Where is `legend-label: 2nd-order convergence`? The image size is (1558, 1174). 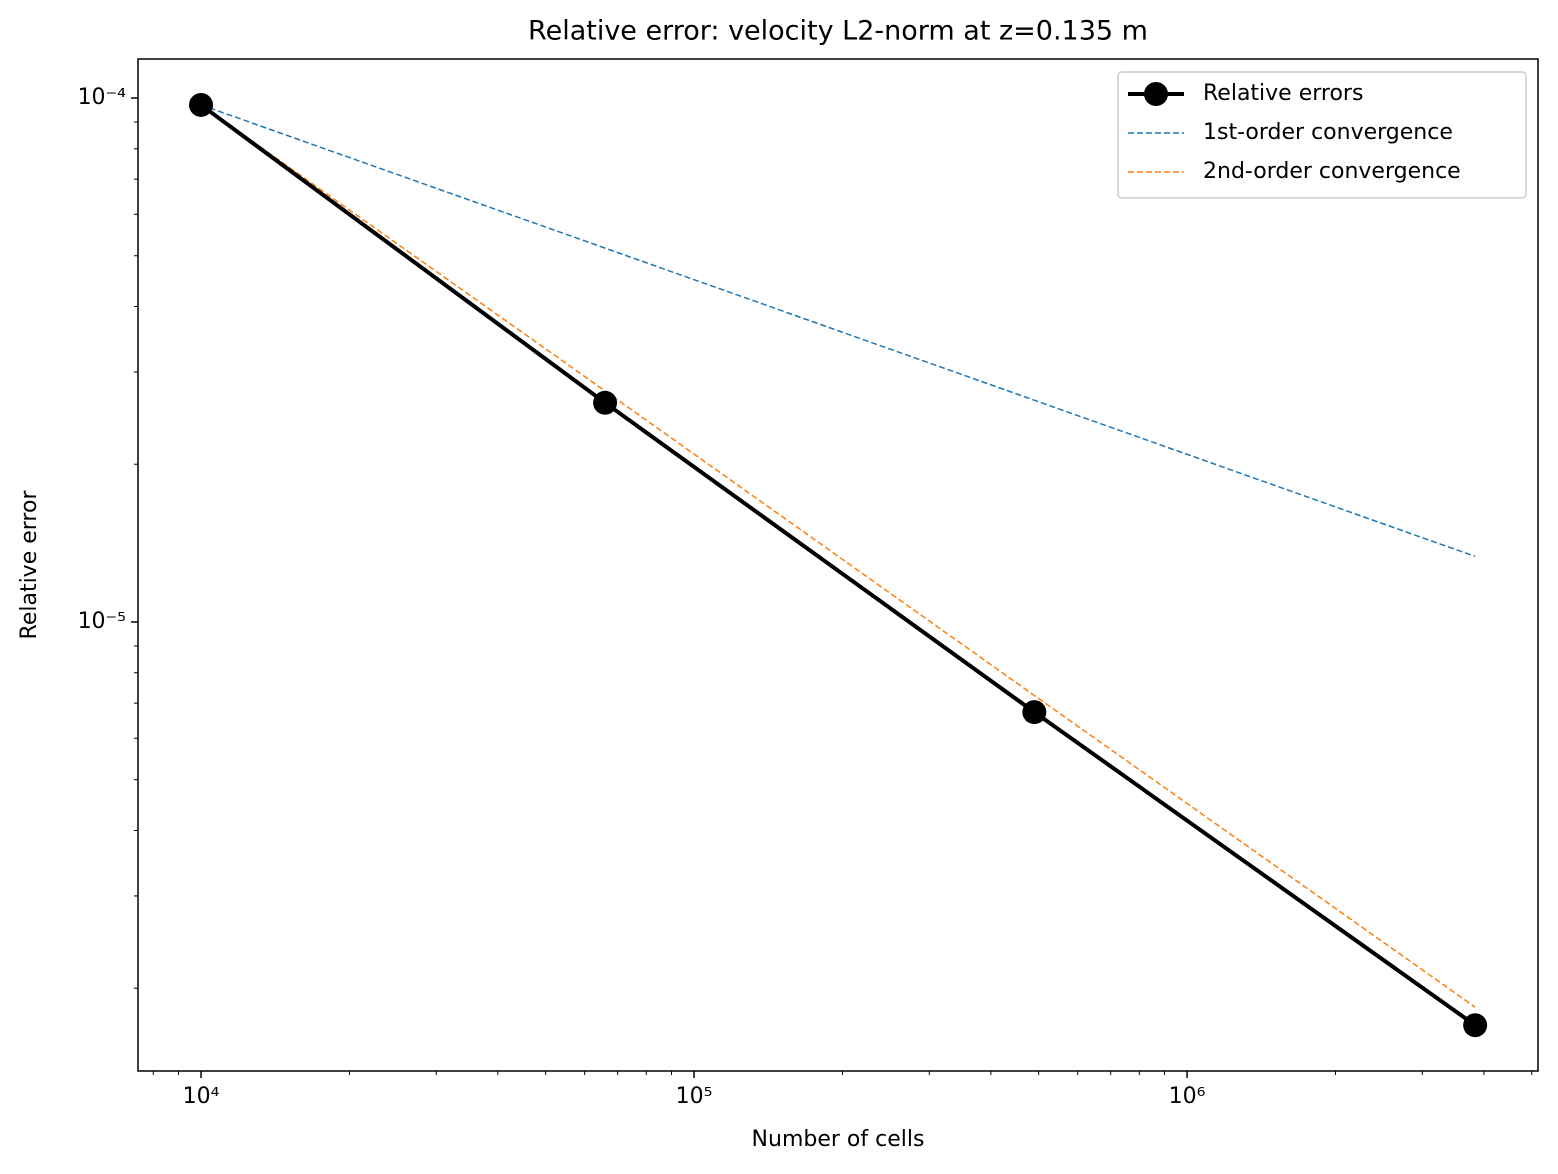 legend-label: 2nd-order convergence is located at coordinates (1332, 171).